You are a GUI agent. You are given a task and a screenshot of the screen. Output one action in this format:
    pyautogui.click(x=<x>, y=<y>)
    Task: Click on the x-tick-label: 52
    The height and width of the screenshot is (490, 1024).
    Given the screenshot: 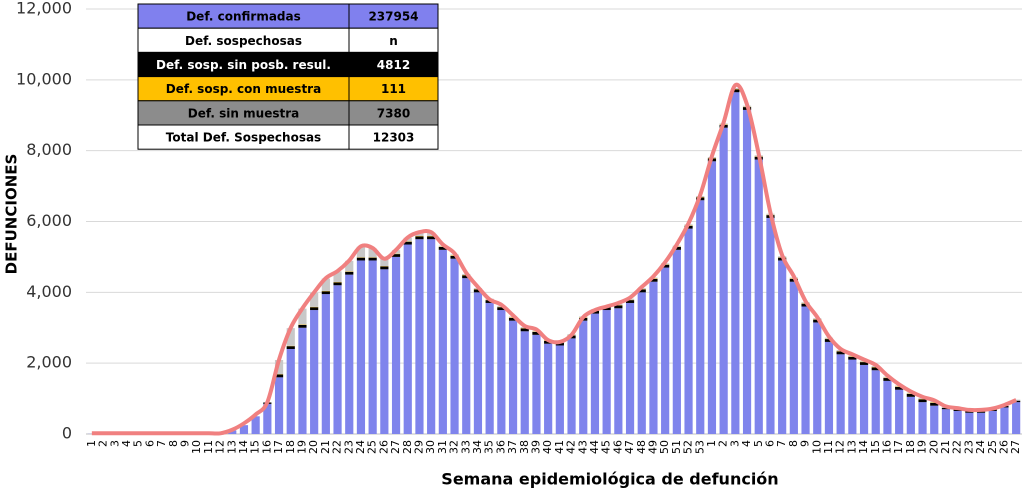 What is the action you would take?
    pyautogui.click(x=688, y=447)
    